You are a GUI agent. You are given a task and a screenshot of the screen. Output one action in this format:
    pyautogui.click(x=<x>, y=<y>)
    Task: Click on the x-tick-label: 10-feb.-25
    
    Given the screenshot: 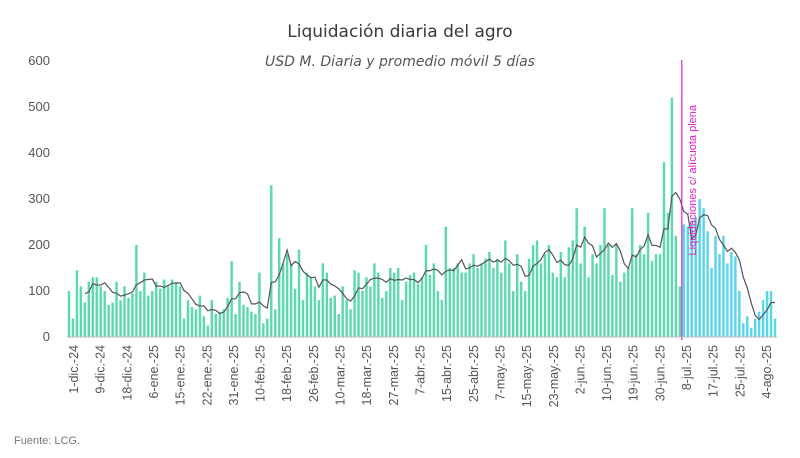 What is the action you would take?
    pyautogui.click(x=261, y=373)
    